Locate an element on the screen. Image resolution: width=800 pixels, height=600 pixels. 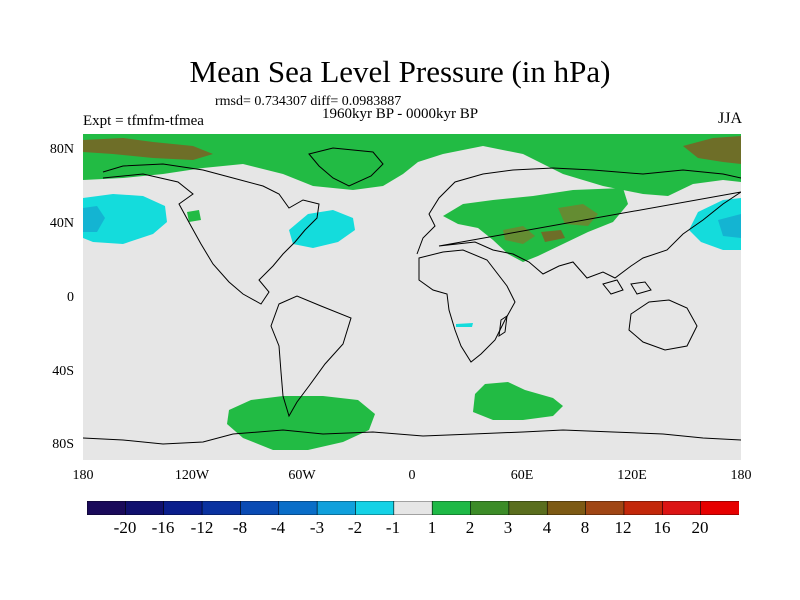
colorbar-label: -1 is located at coordinates (393, 527).